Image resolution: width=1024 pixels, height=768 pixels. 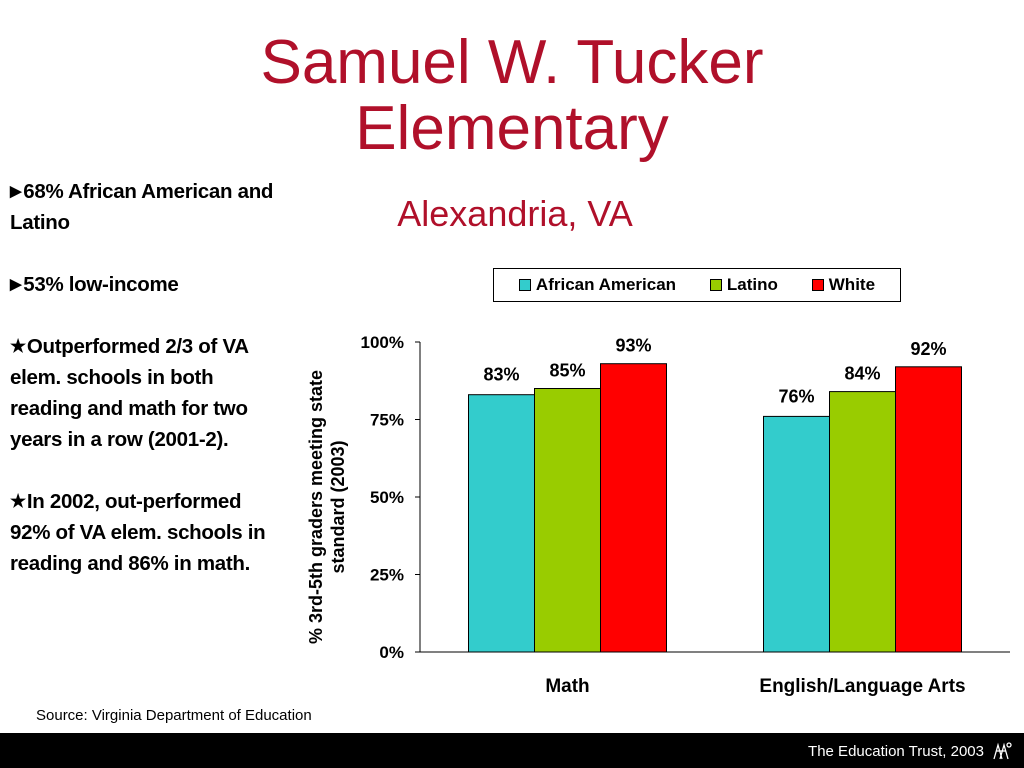 What do you see at coordinates (387, 575) in the screenshot?
I see `y-tick-label: 25%` at bounding box center [387, 575].